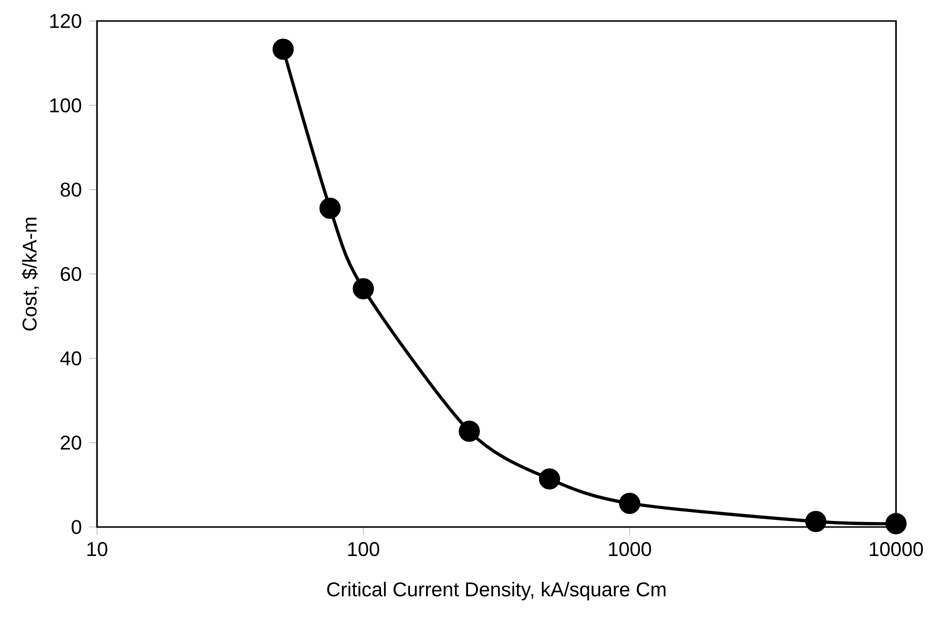 This screenshot has height=627, width=929. What do you see at coordinates (71, 358) in the screenshot?
I see `y-tick-label: 40` at bounding box center [71, 358].